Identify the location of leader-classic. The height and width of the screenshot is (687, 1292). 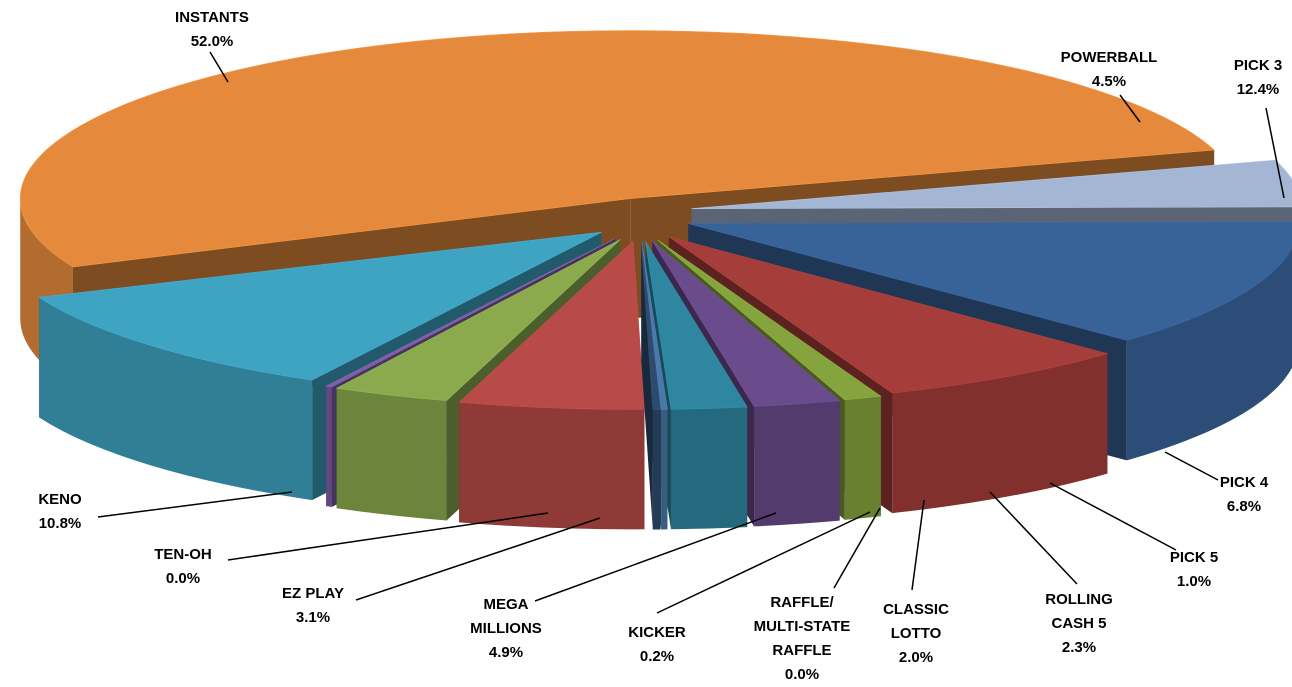
(918, 545).